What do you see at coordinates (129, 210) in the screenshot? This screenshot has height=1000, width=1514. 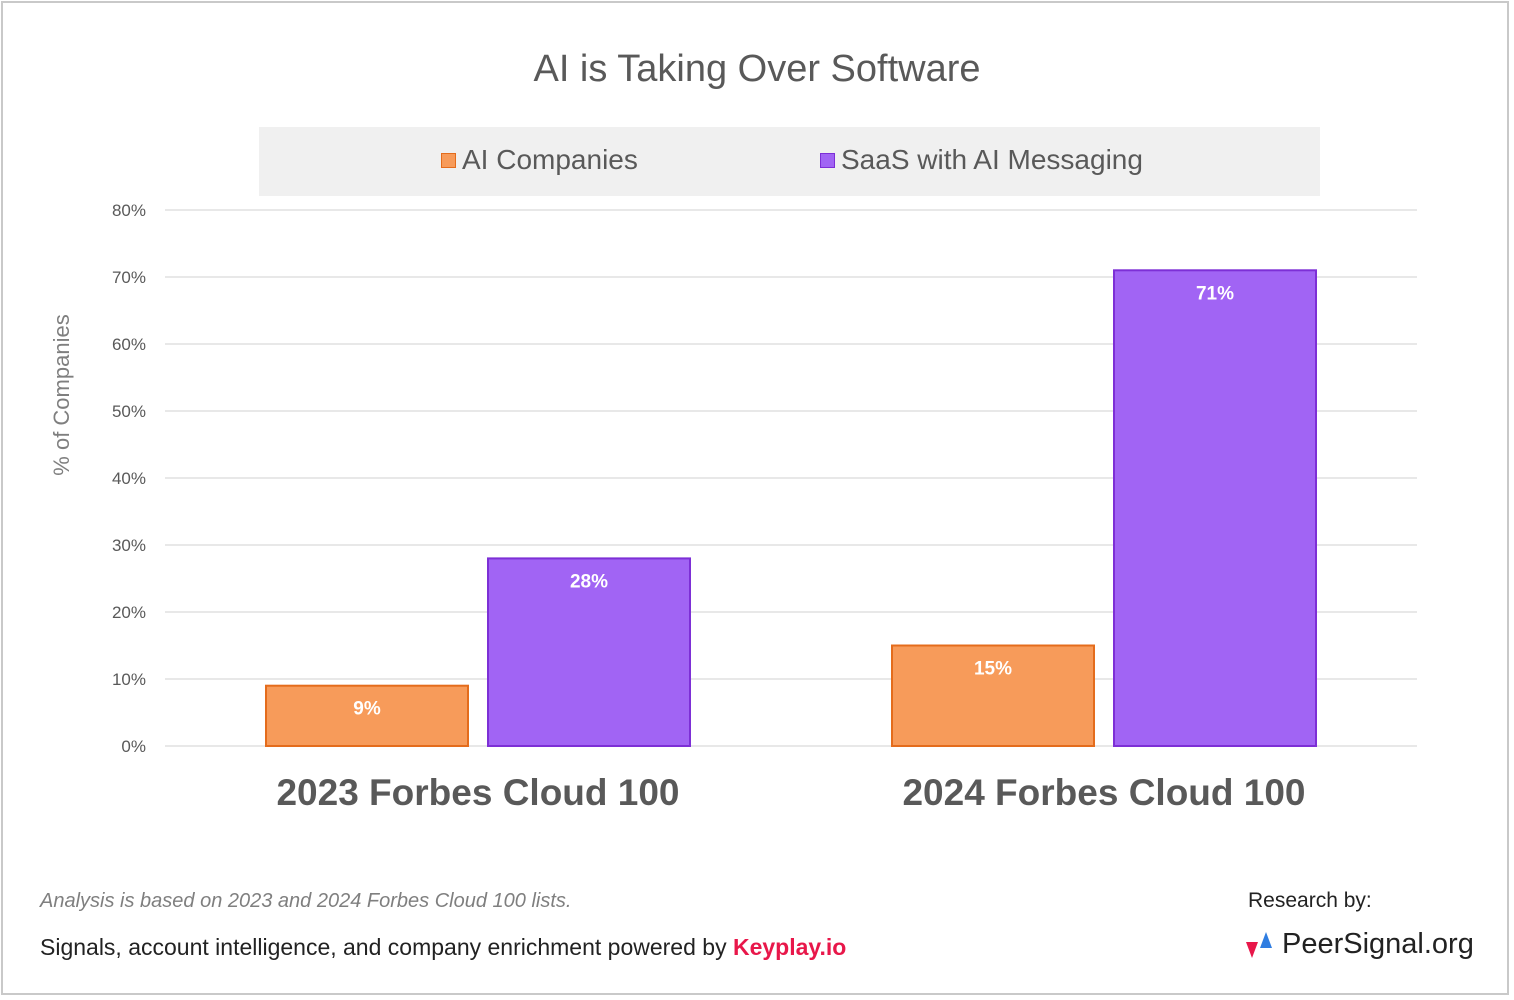 I see `y-tick-label: 80%` at bounding box center [129, 210].